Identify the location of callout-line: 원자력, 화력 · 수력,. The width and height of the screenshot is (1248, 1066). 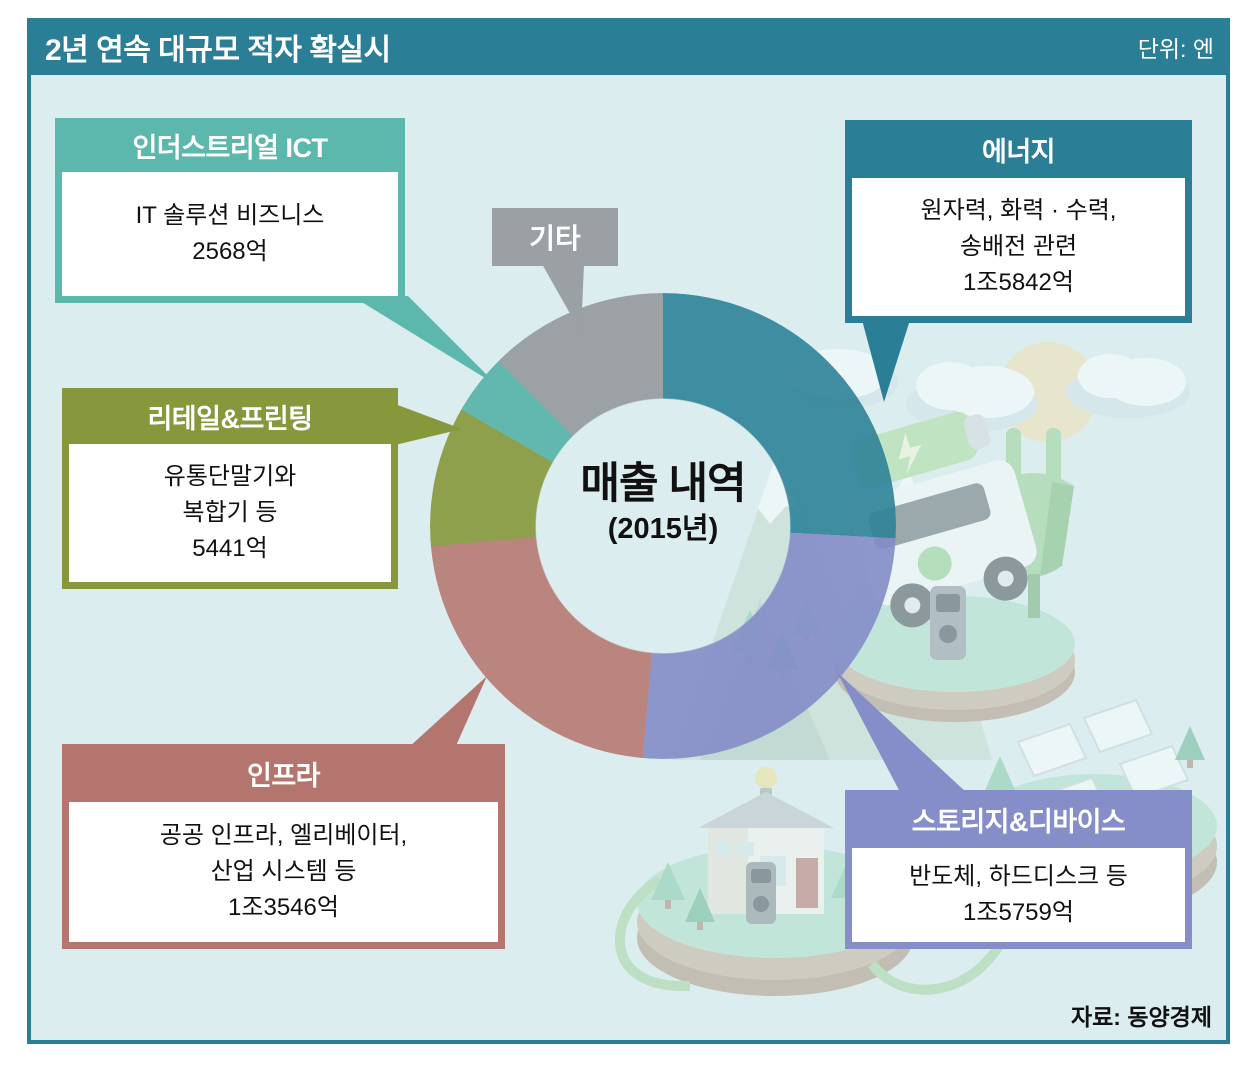
(1018, 210).